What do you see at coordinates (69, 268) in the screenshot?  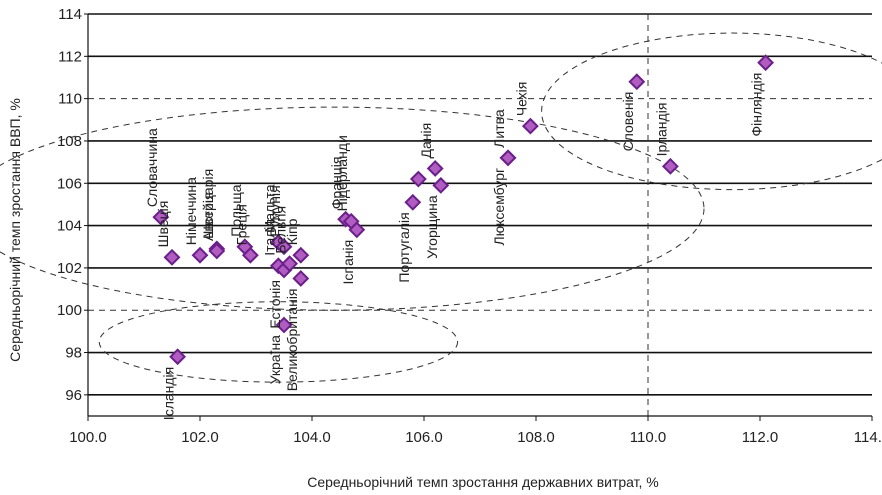 I see `y-tick-102: 102` at bounding box center [69, 268].